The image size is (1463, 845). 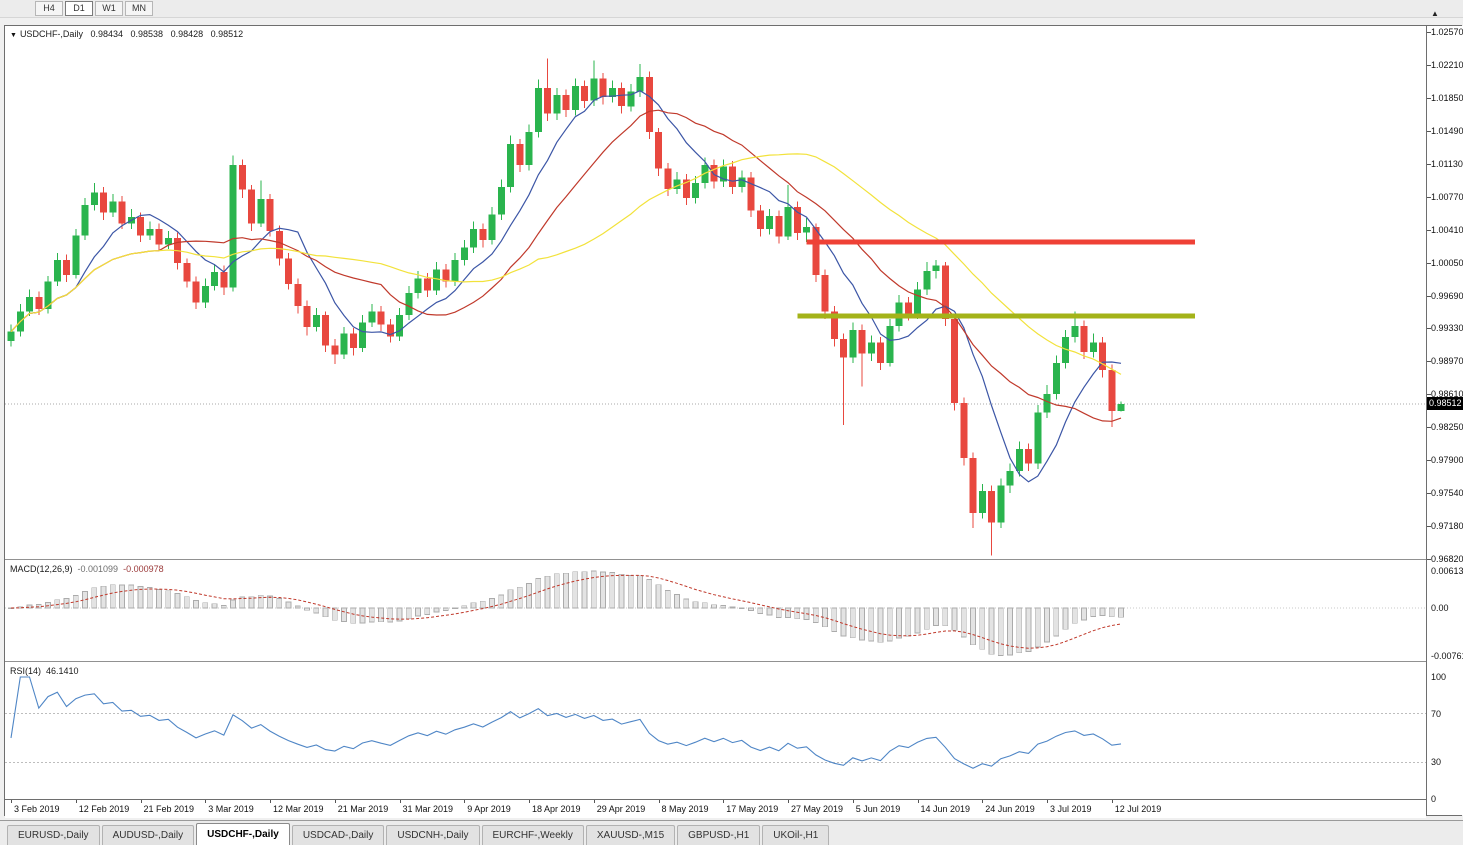 I want to click on price-axis-label: 1.02570, so click(x=1447, y=32).